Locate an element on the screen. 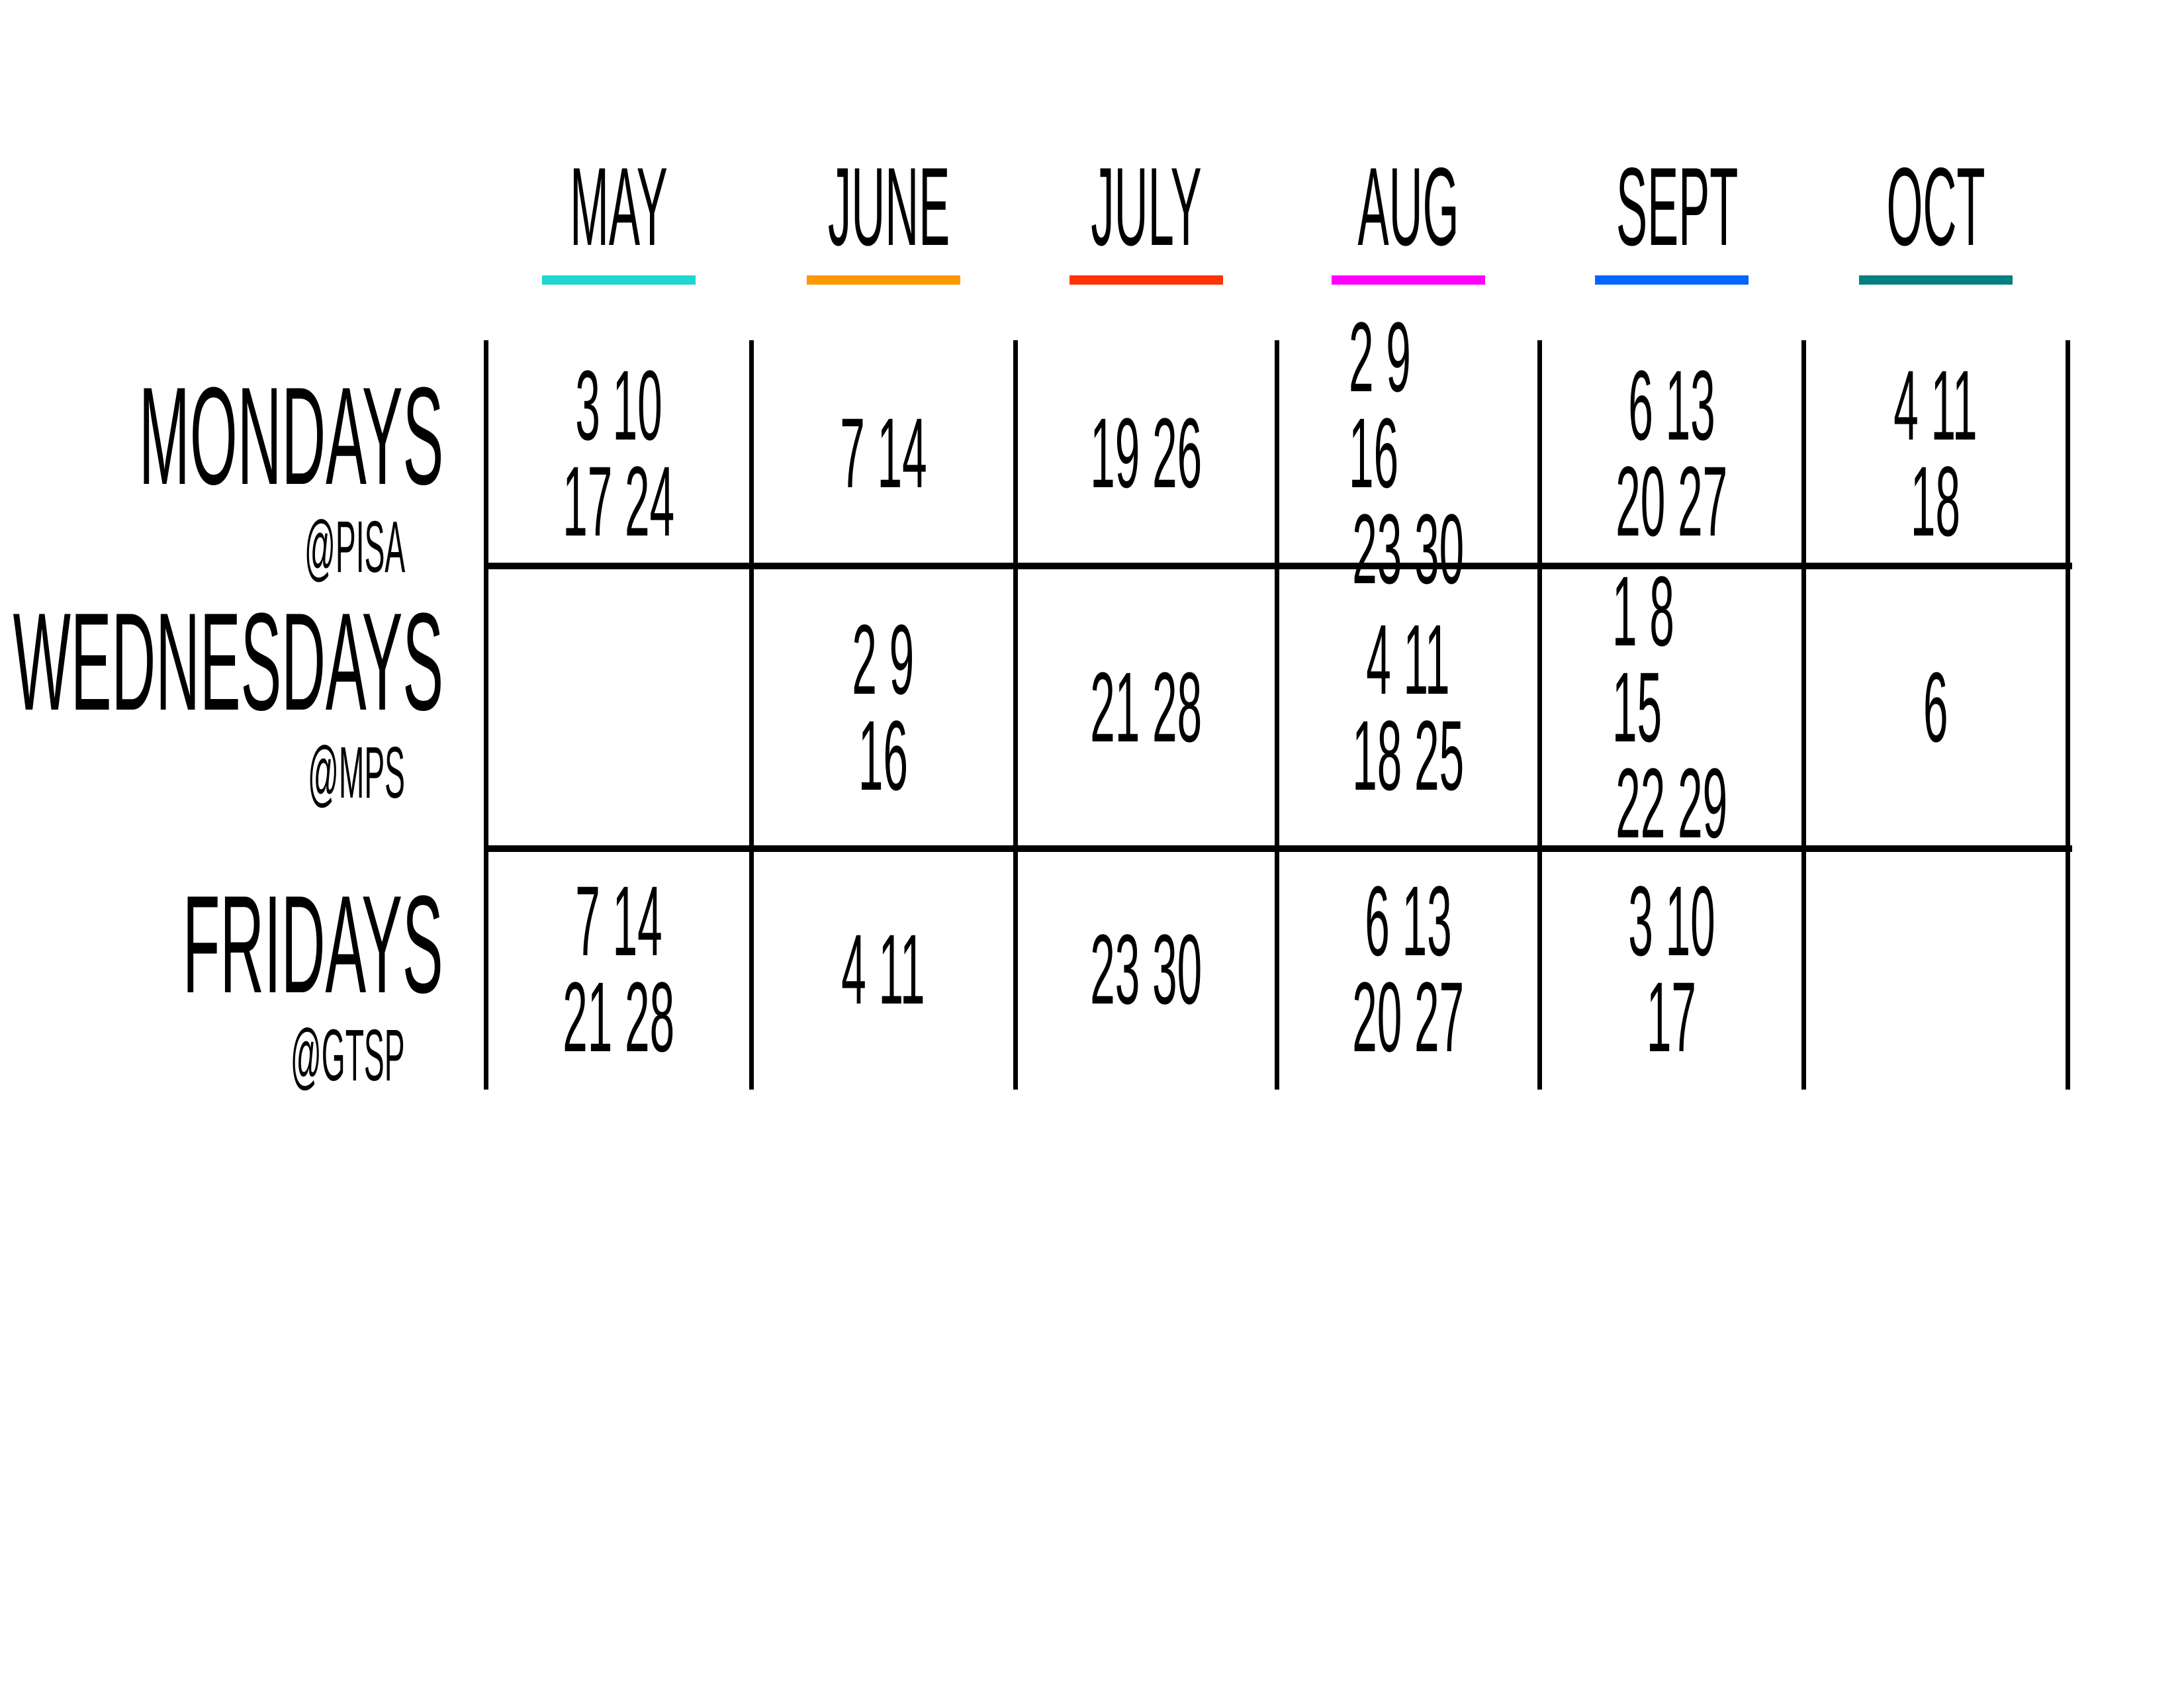  day-name: WEDNESDAYS is located at coordinates (228, 661).